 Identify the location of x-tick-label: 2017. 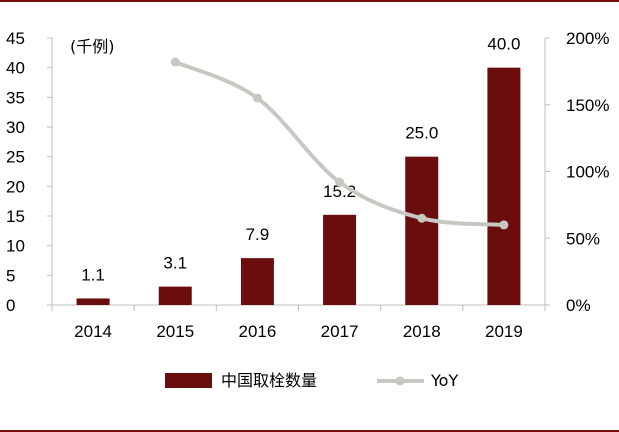
(340, 331).